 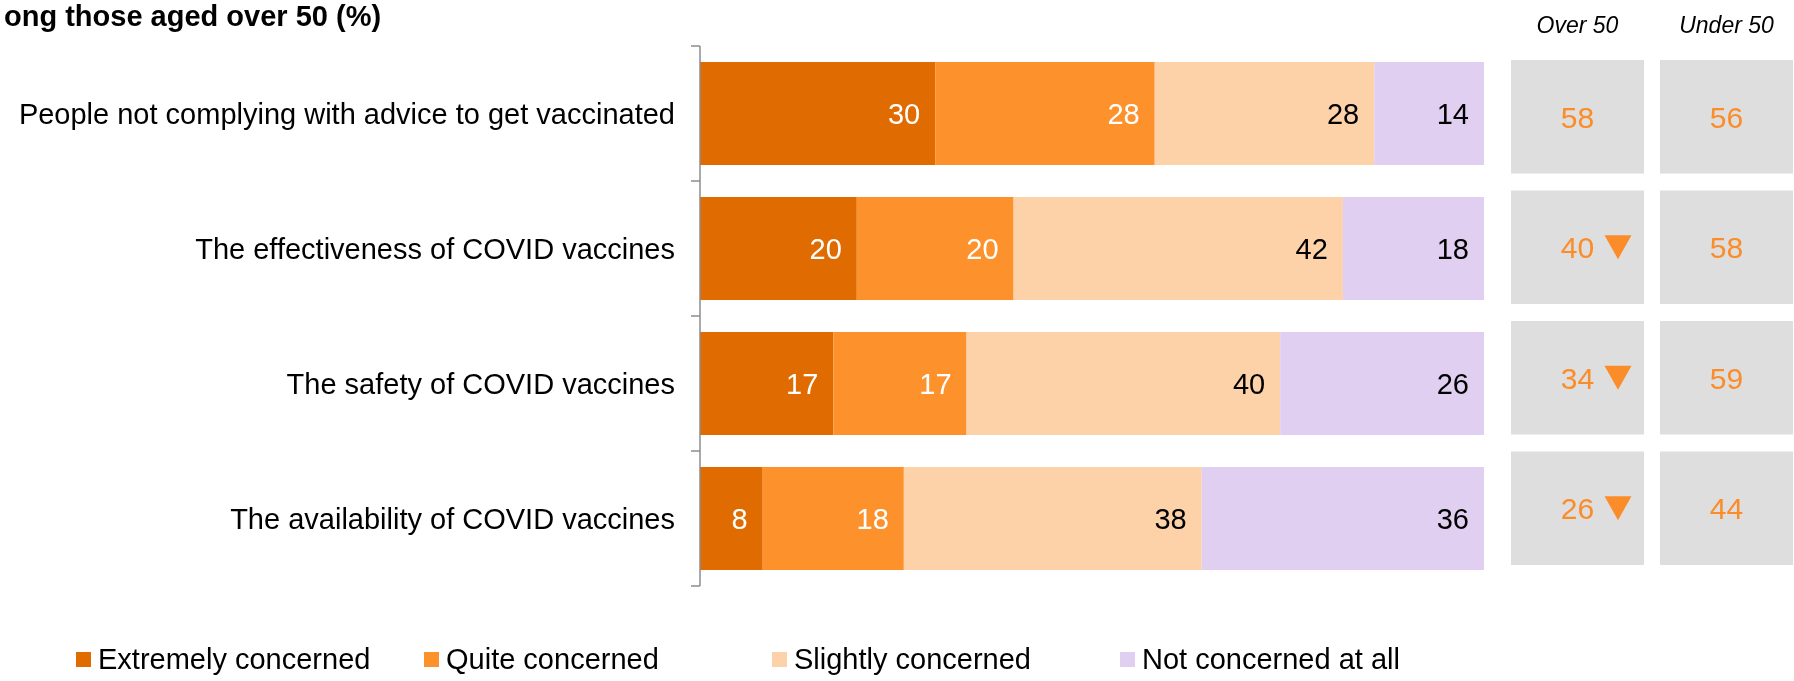 I want to click on data-label: 38, so click(x=1170, y=518).